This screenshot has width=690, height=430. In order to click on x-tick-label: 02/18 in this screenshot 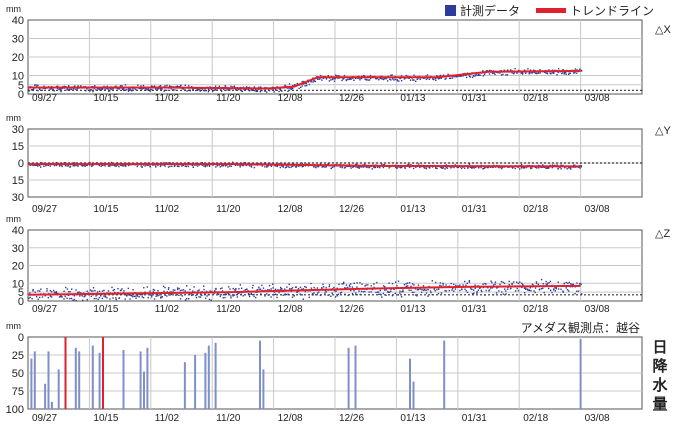, I will do `click(535, 98)`.